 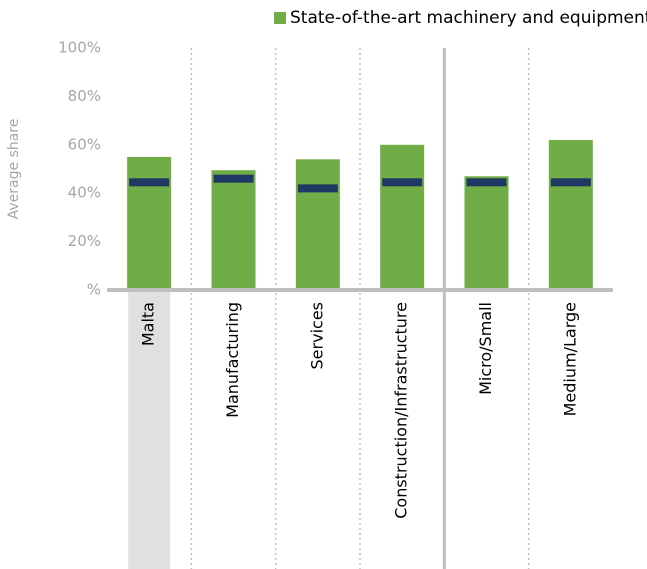 What do you see at coordinates (148, 324) in the screenshot?
I see `x-tick-label: Malta` at bounding box center [148, 324].